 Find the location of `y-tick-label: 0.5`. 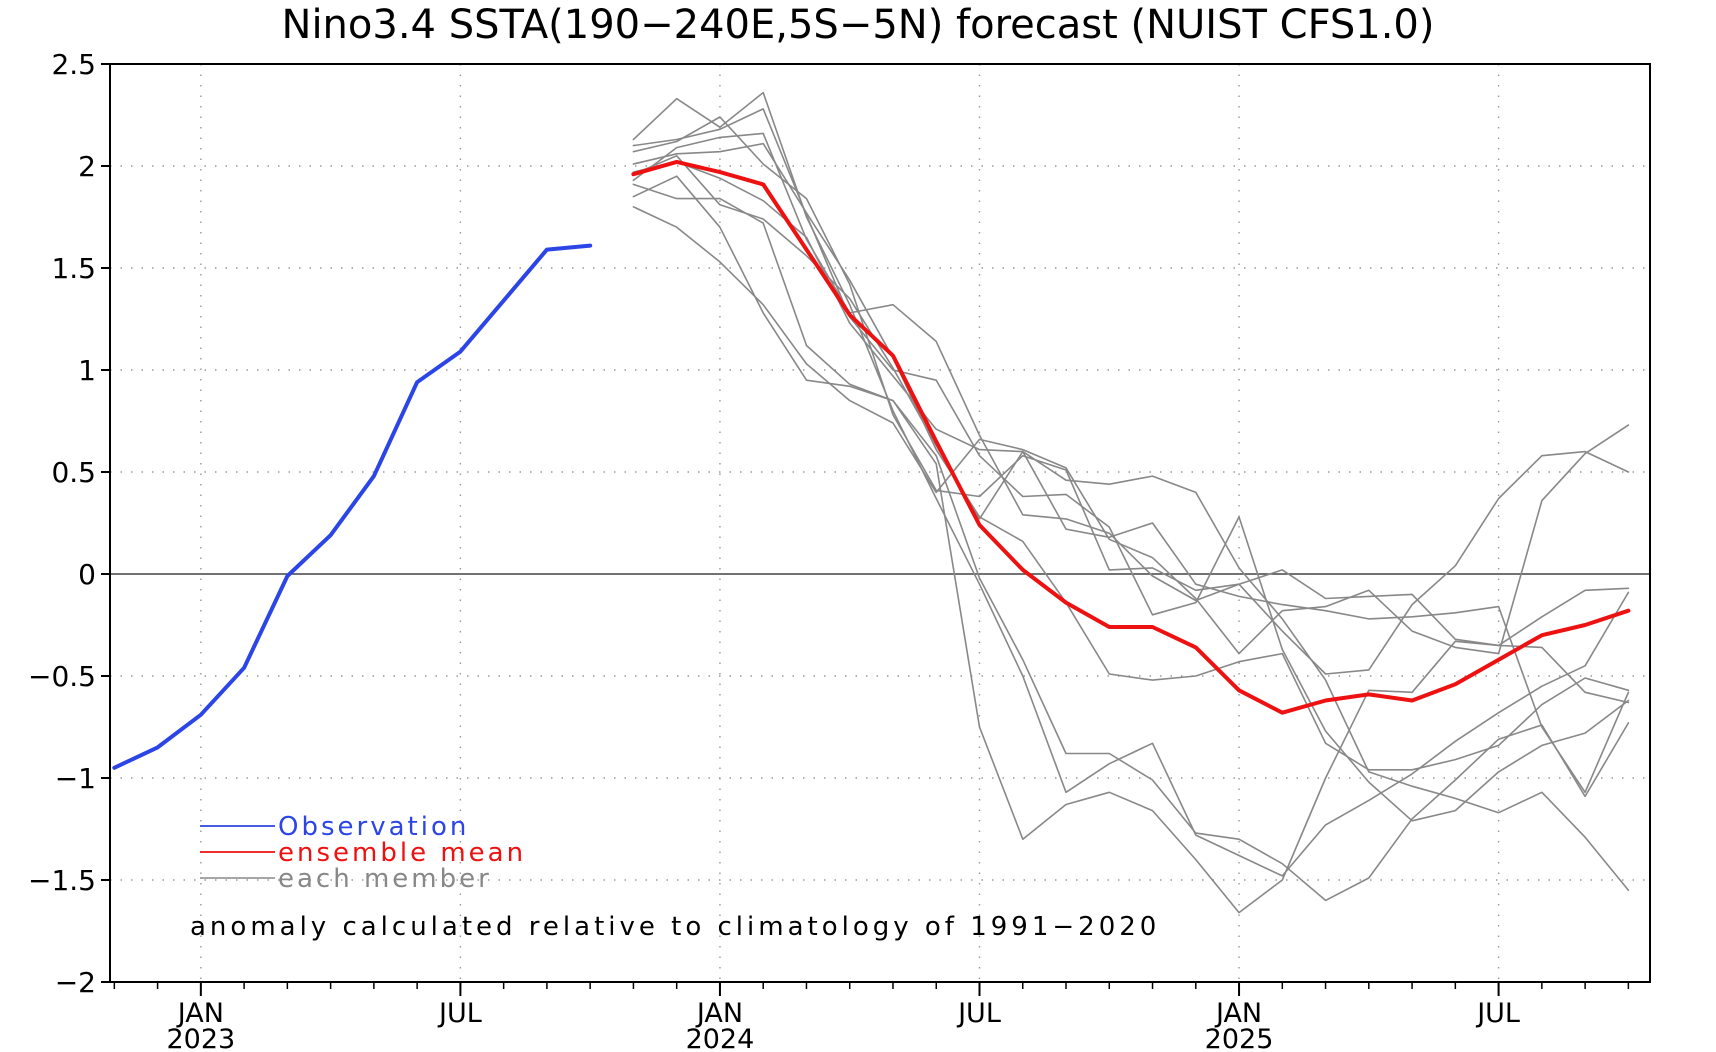

y-tick-label: 0.5 is located at coordinates (73, 472).